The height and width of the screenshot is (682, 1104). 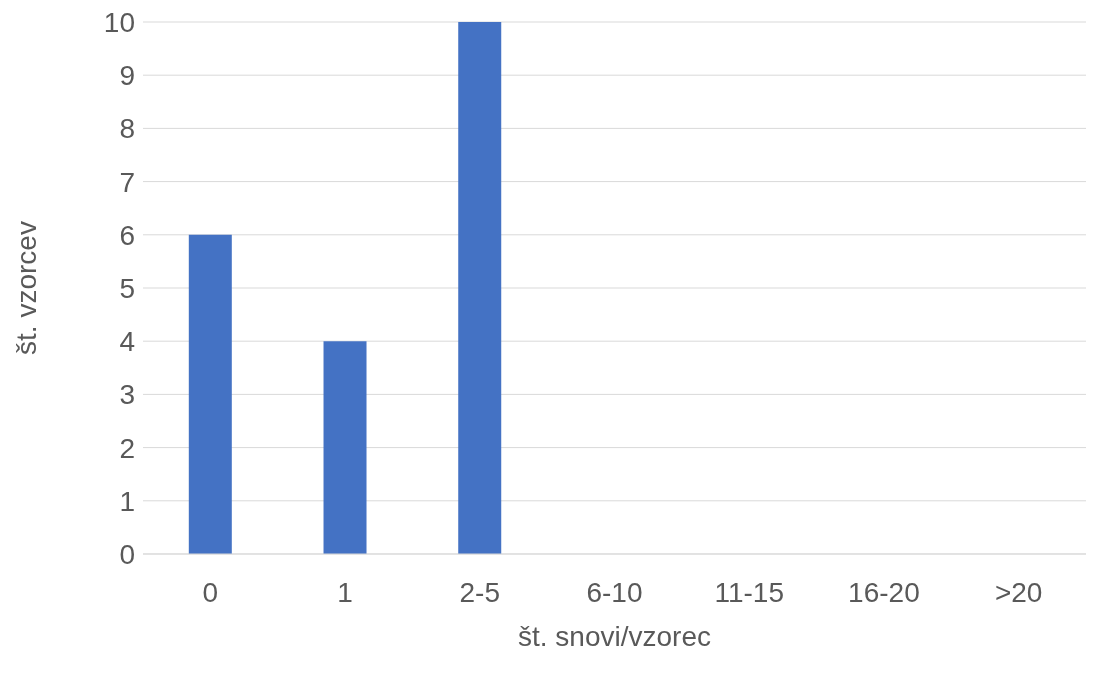 I want to click on x-tick-label: 0, so click(x=210, y=592).